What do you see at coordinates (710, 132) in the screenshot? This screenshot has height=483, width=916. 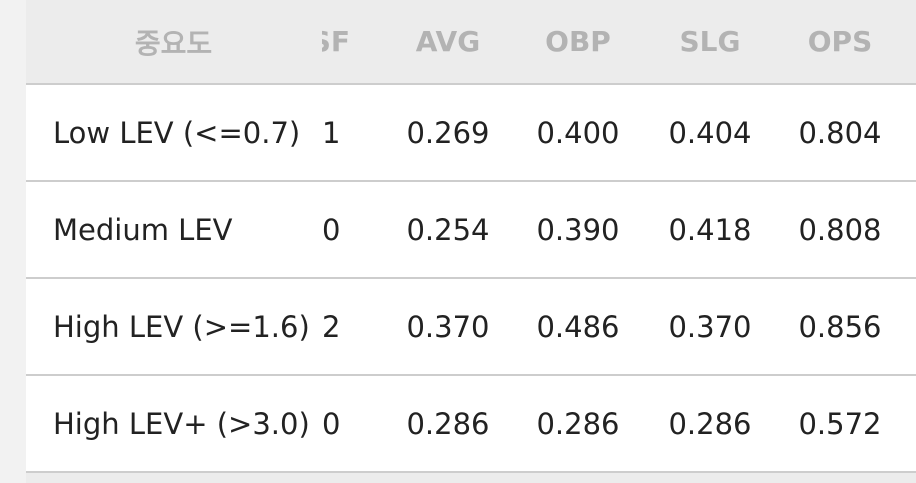 I see `table-cell: 0.404` at bounding box center [710, 132].